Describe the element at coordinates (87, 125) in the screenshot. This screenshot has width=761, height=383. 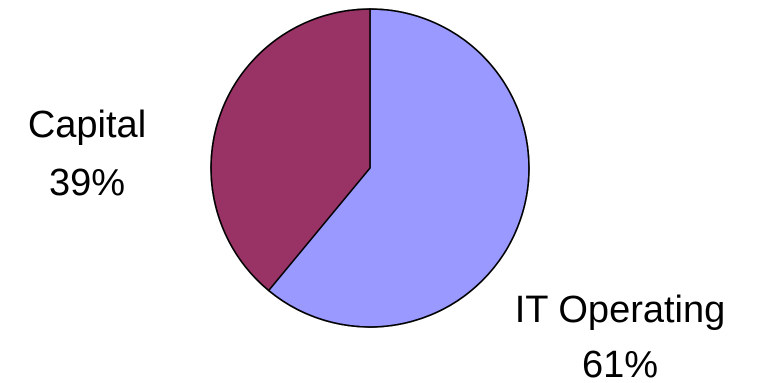
I see `slice-label-capital-name: Capital` at that location.